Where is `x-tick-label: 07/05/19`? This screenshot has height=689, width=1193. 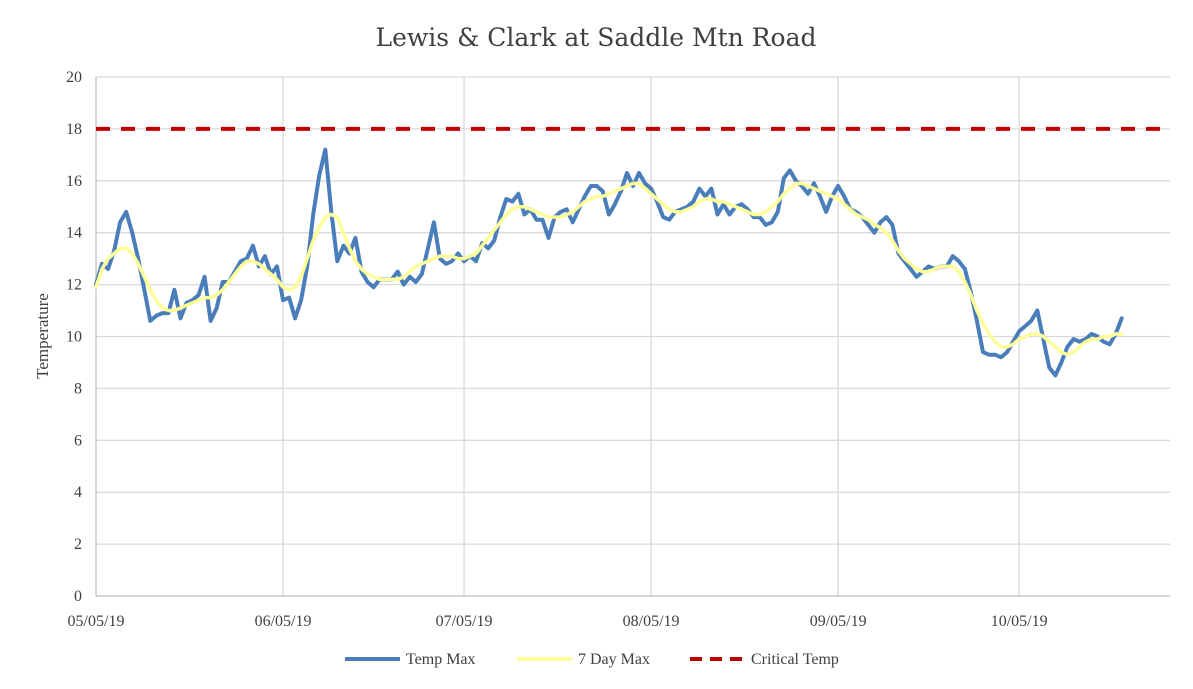
x-tick-label: 07/05/19 is located at coordinates (464, 621).